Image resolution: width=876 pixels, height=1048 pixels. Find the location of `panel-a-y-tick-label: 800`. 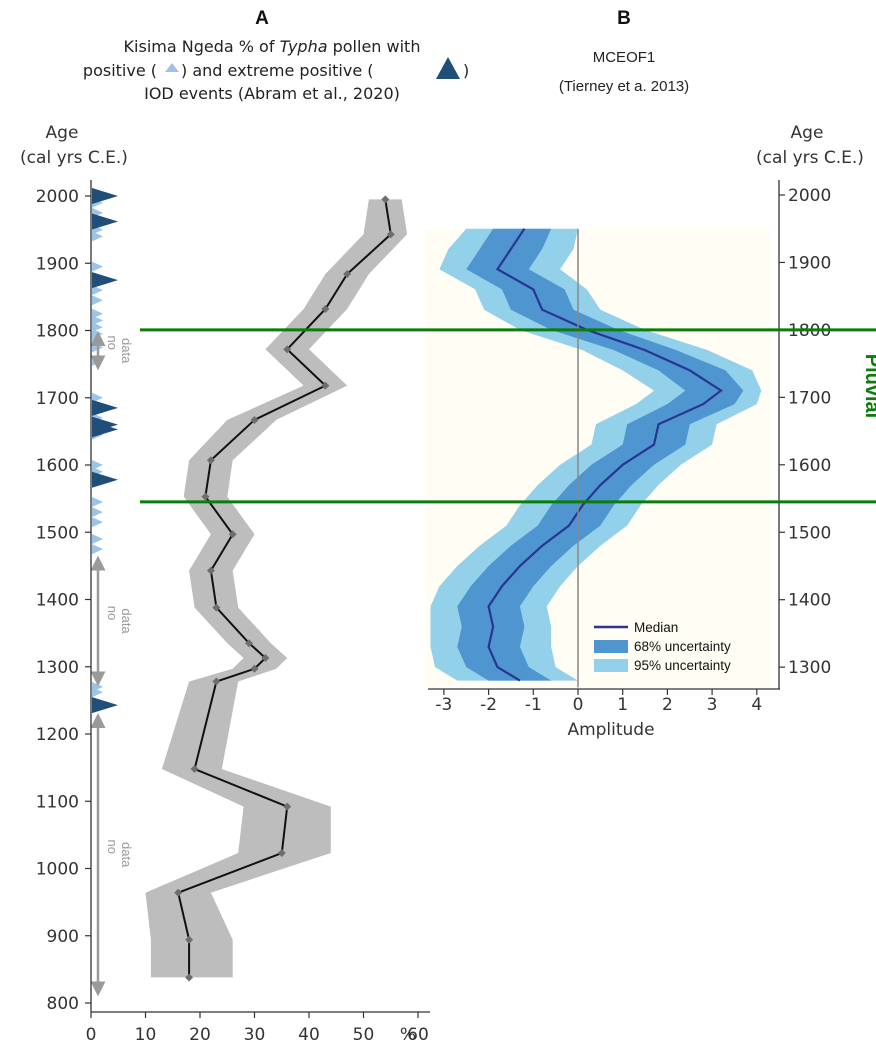

panel-a-y-tick-label: 800 is located at coordinates (63, 1004).